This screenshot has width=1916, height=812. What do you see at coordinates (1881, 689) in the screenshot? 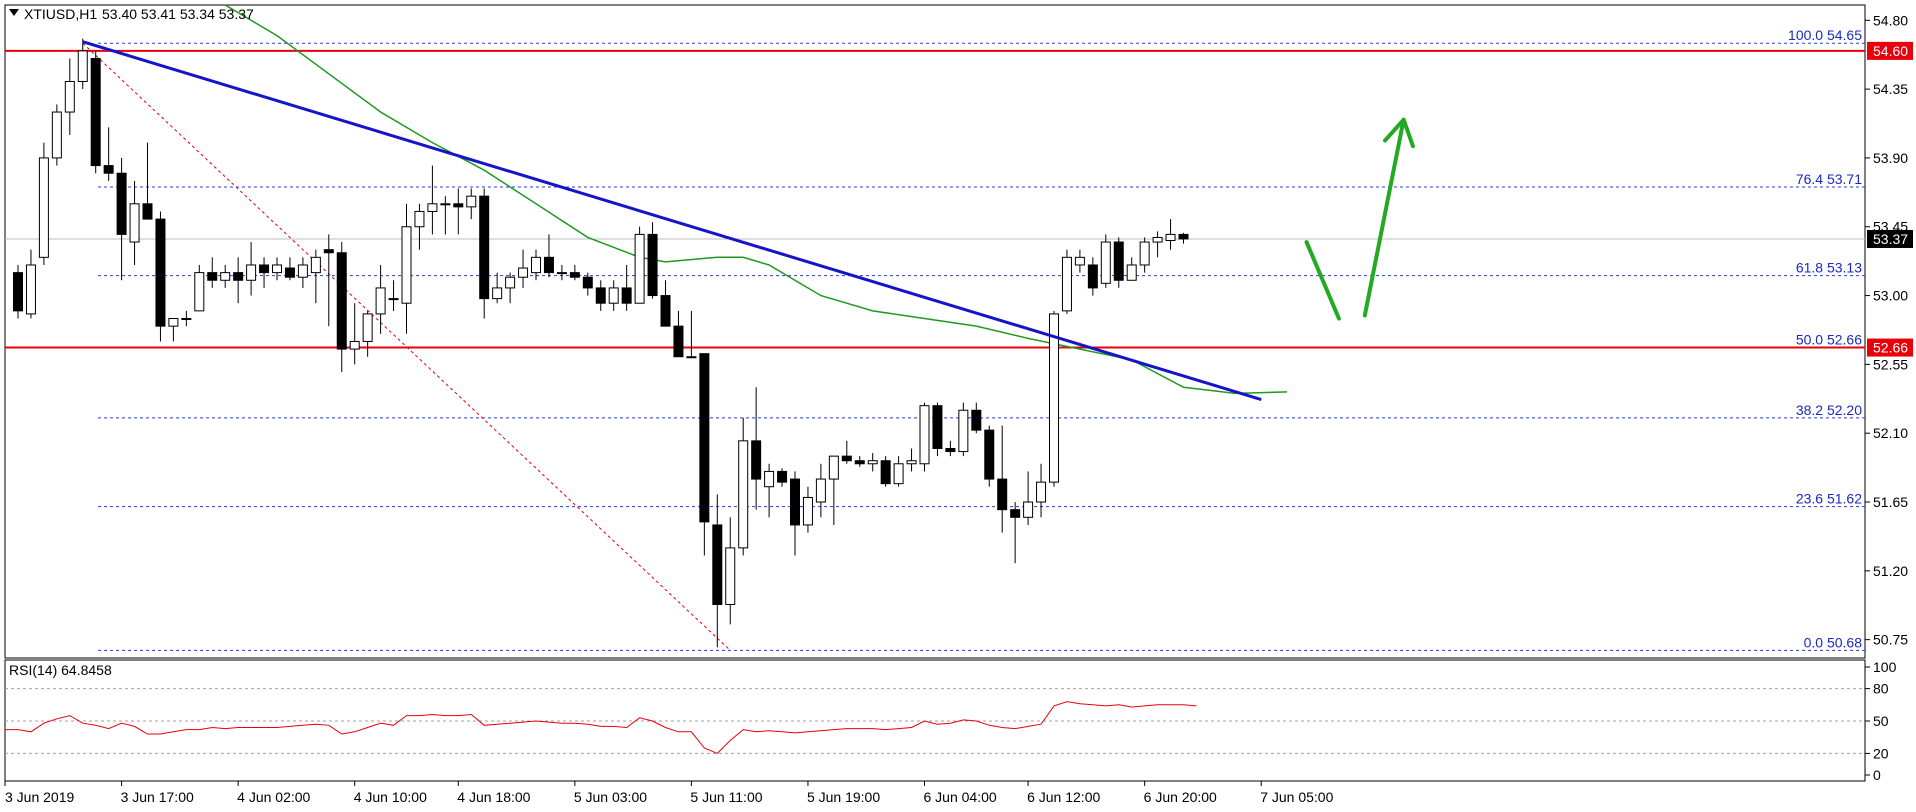
I see `rsi-tick-label: 80` at bounding box center [1881, 689].